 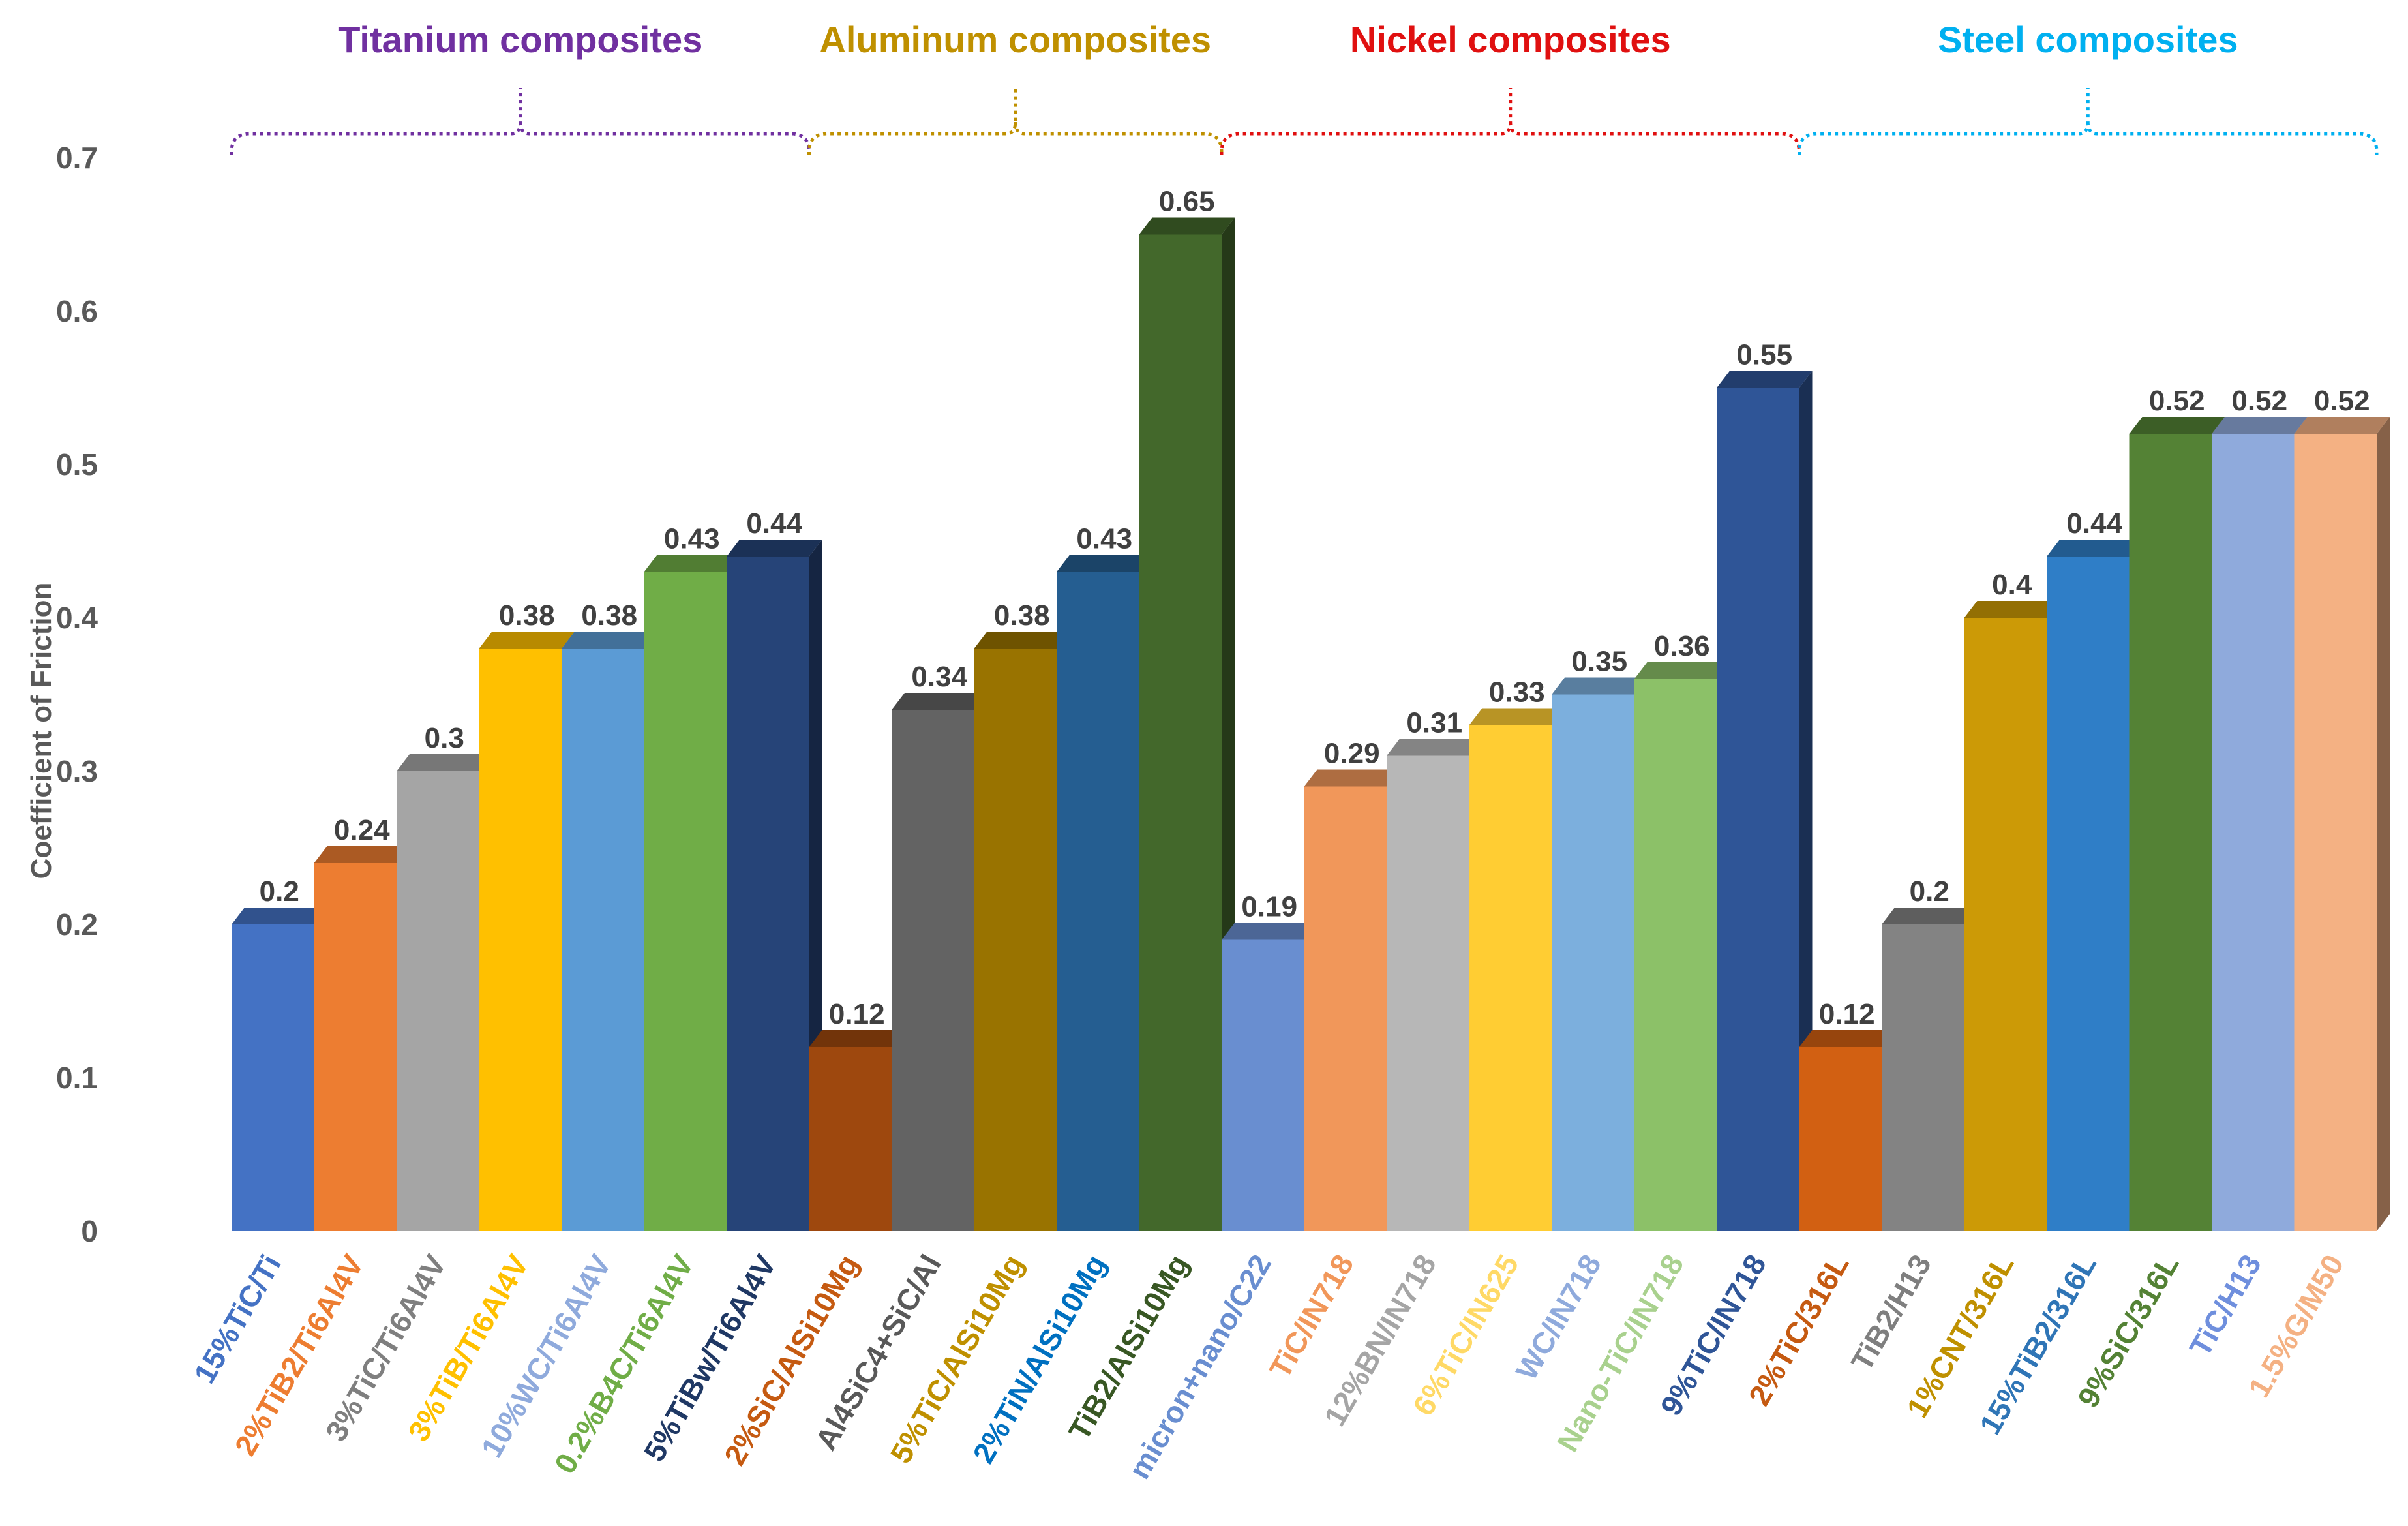 What do you see at coordinates (1352, 754) in the screenshot?
I see `value-label: 0.29` at bounding box center [1352, 754].